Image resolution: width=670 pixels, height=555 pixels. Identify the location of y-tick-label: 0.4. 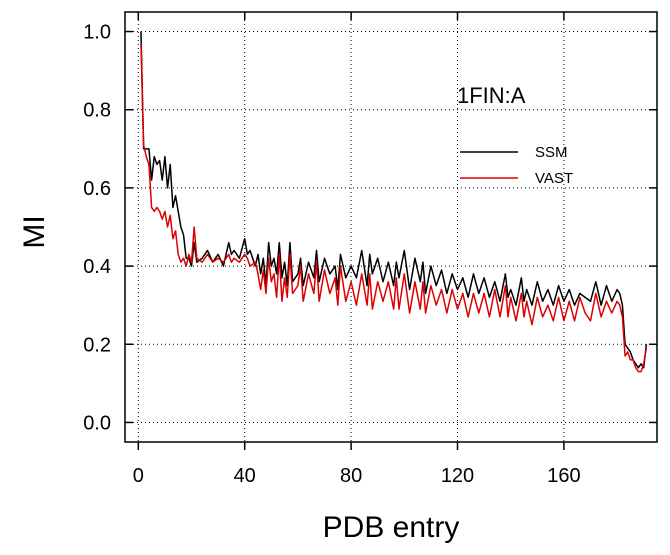
(97, 267).